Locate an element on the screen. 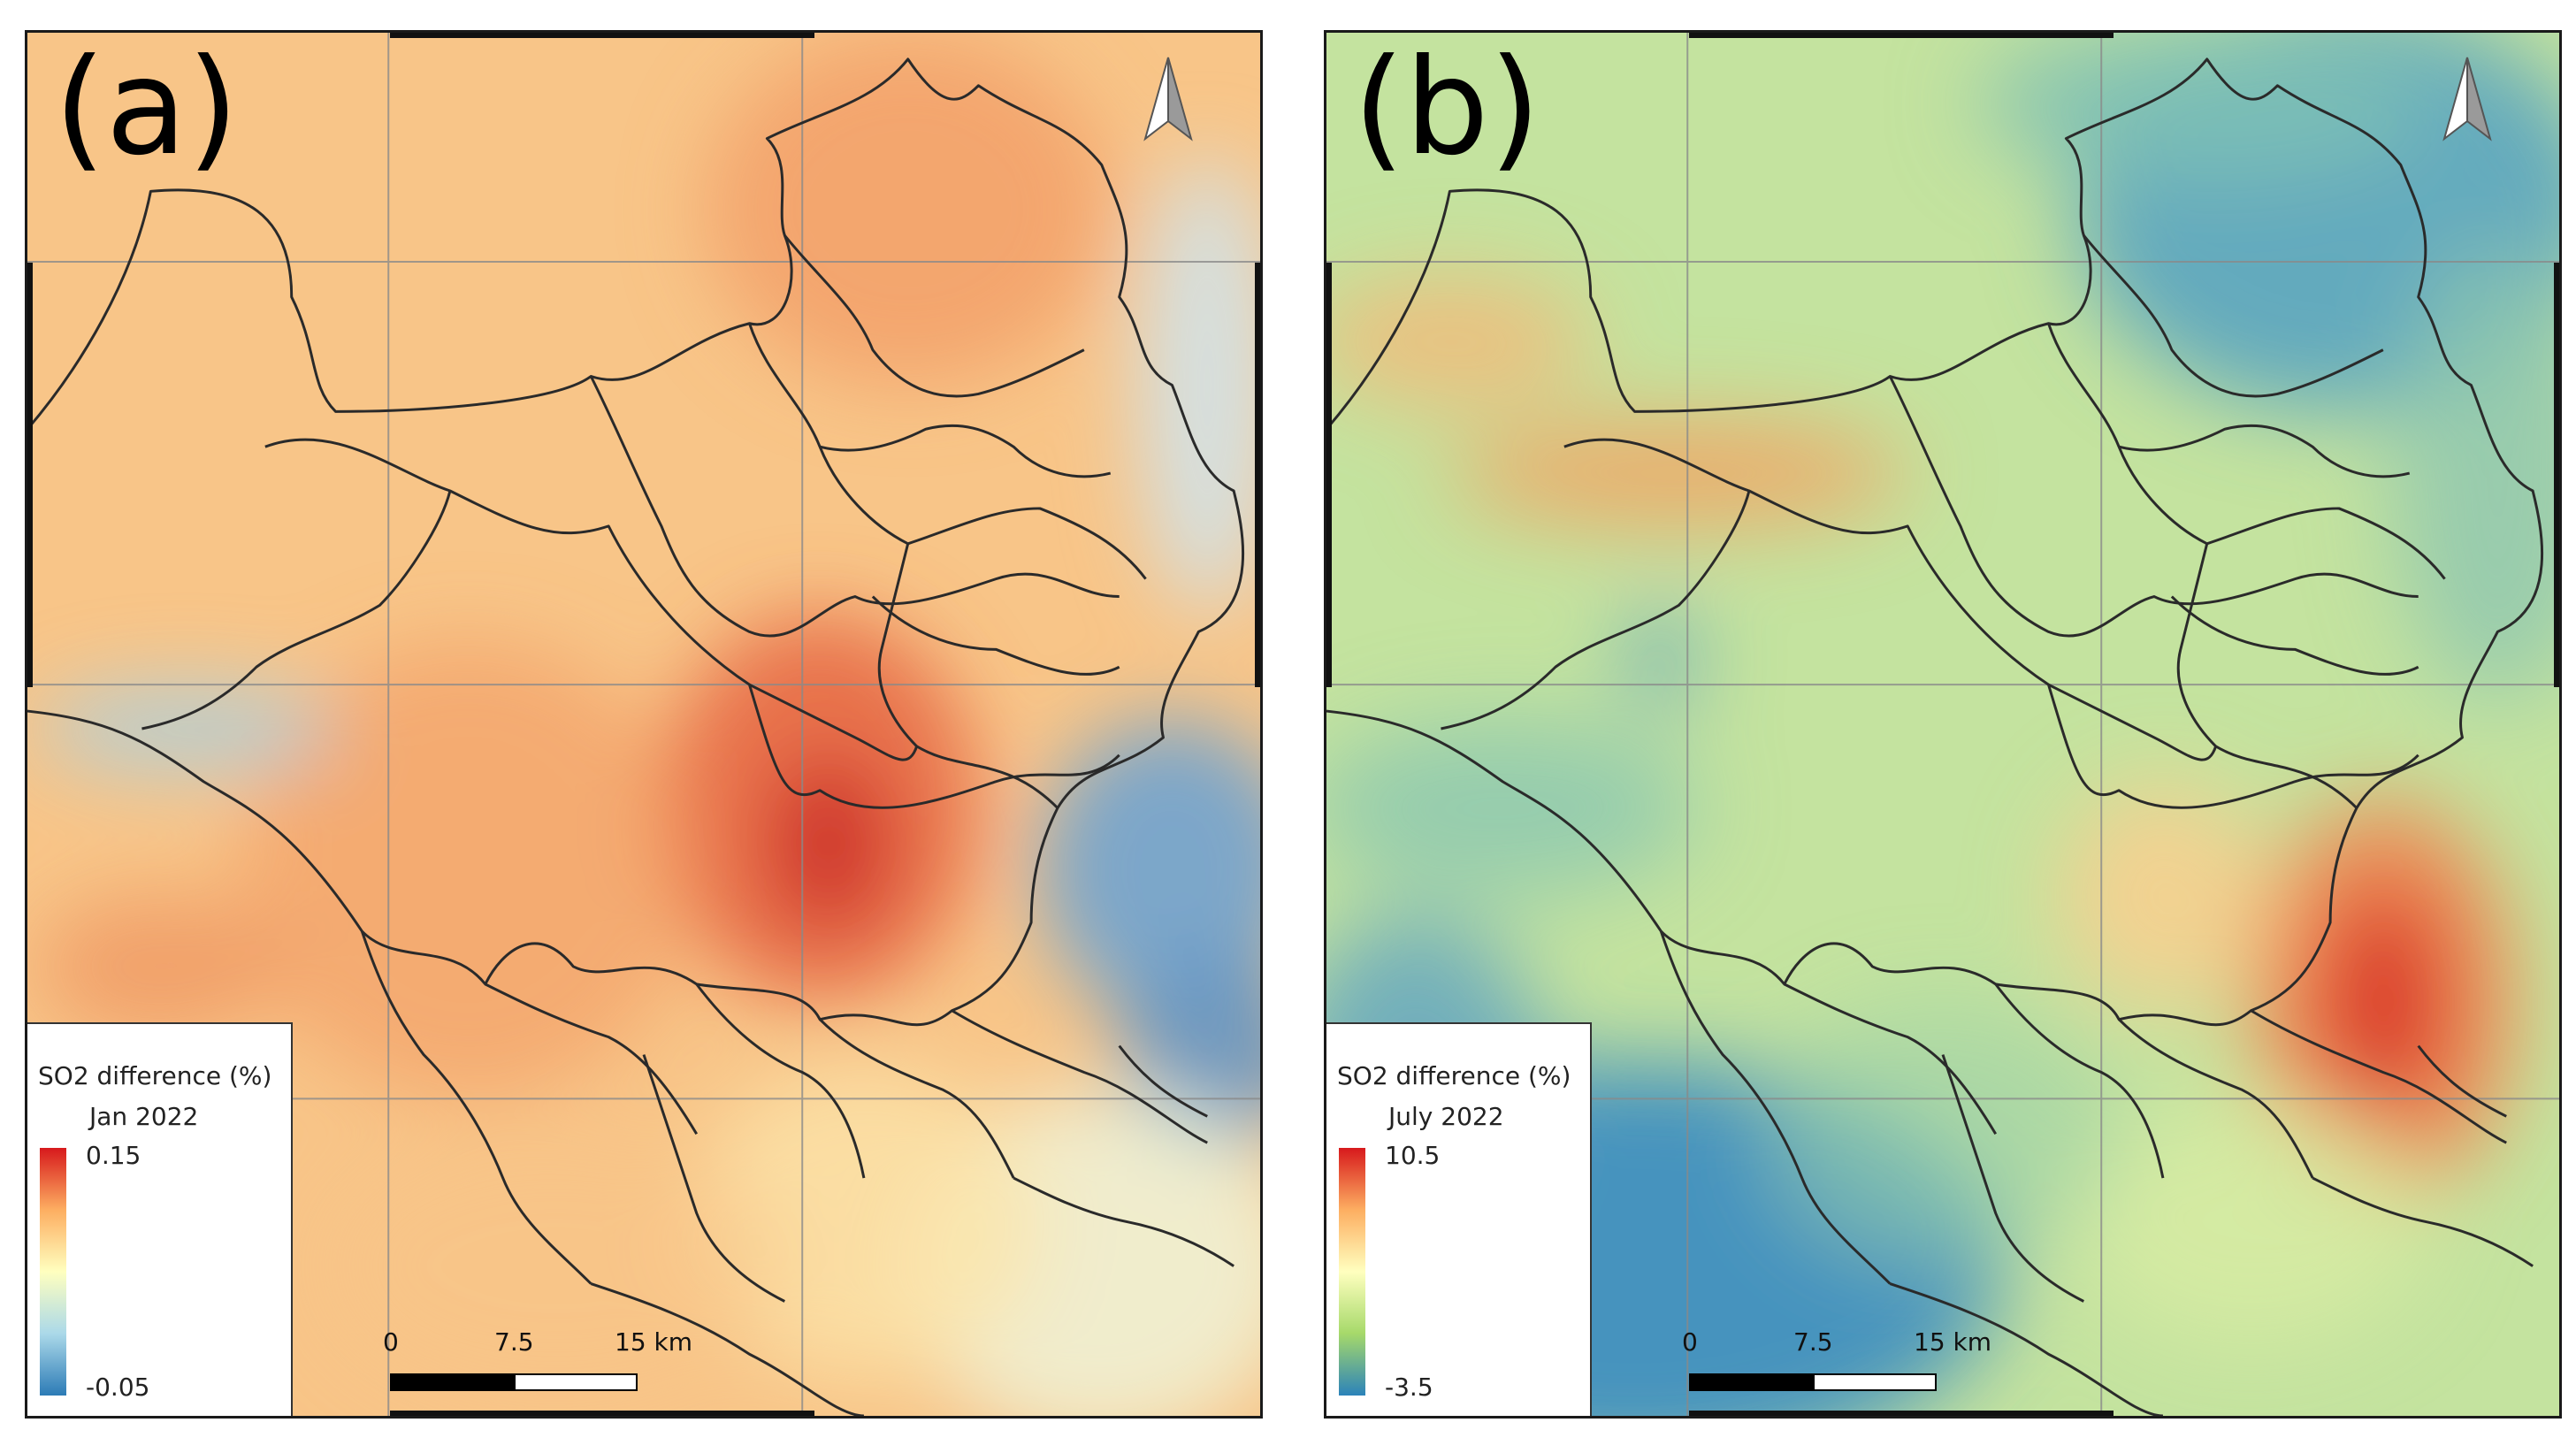 The width and height of the screenshot is (2576, 1453). legend-period: July 2022 is located at coordinates (1446, 1116).